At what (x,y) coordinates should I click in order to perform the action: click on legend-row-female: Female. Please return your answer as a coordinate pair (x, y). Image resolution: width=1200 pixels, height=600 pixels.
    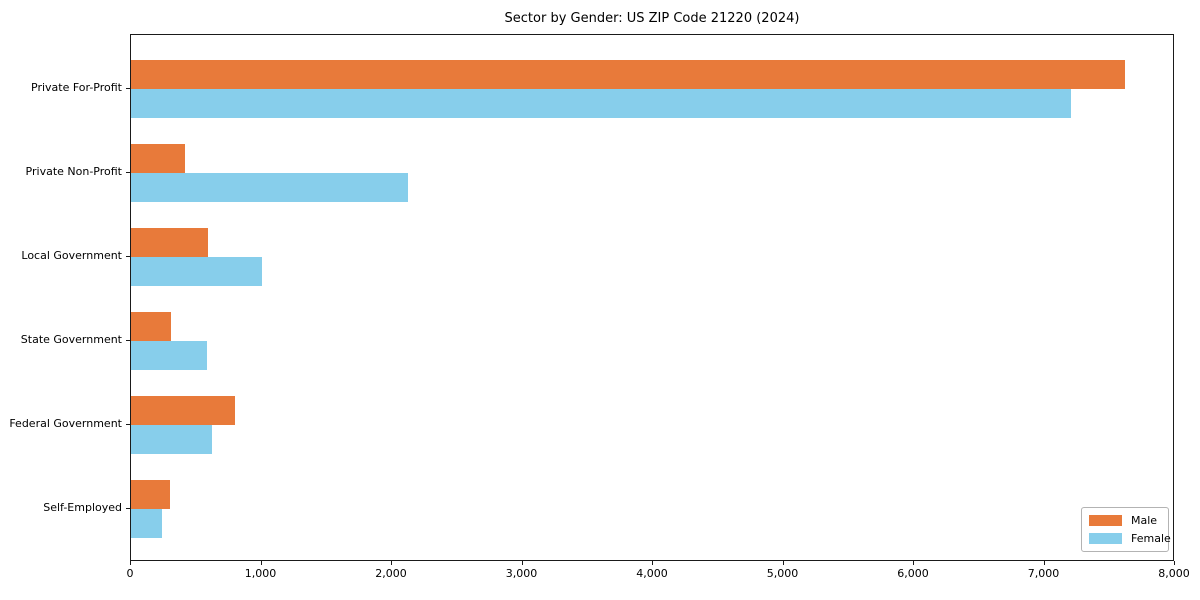
    Looking at the image, I should click on (1130, 538).